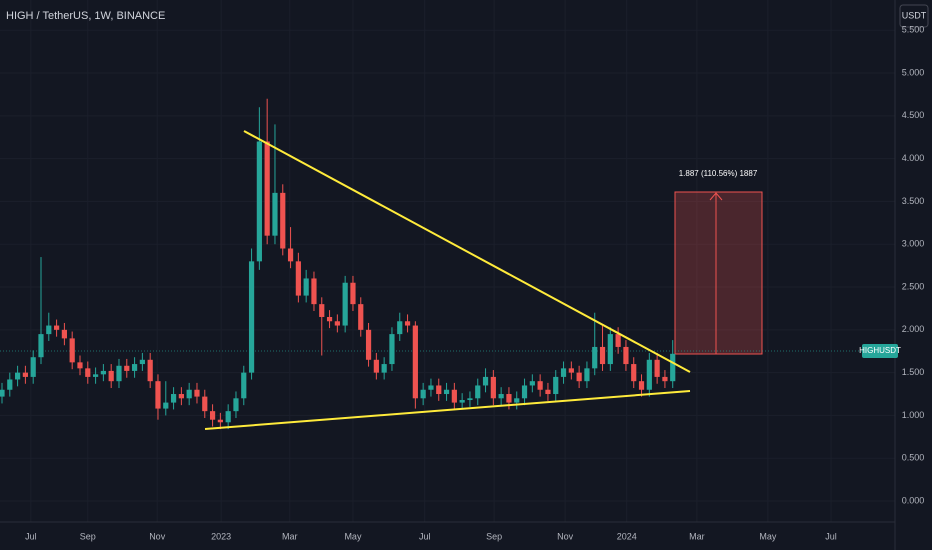 This screenshot has width=932, height=550. I want to click on symbol-tag-label: HIGHUSDT, so click(880, 350).